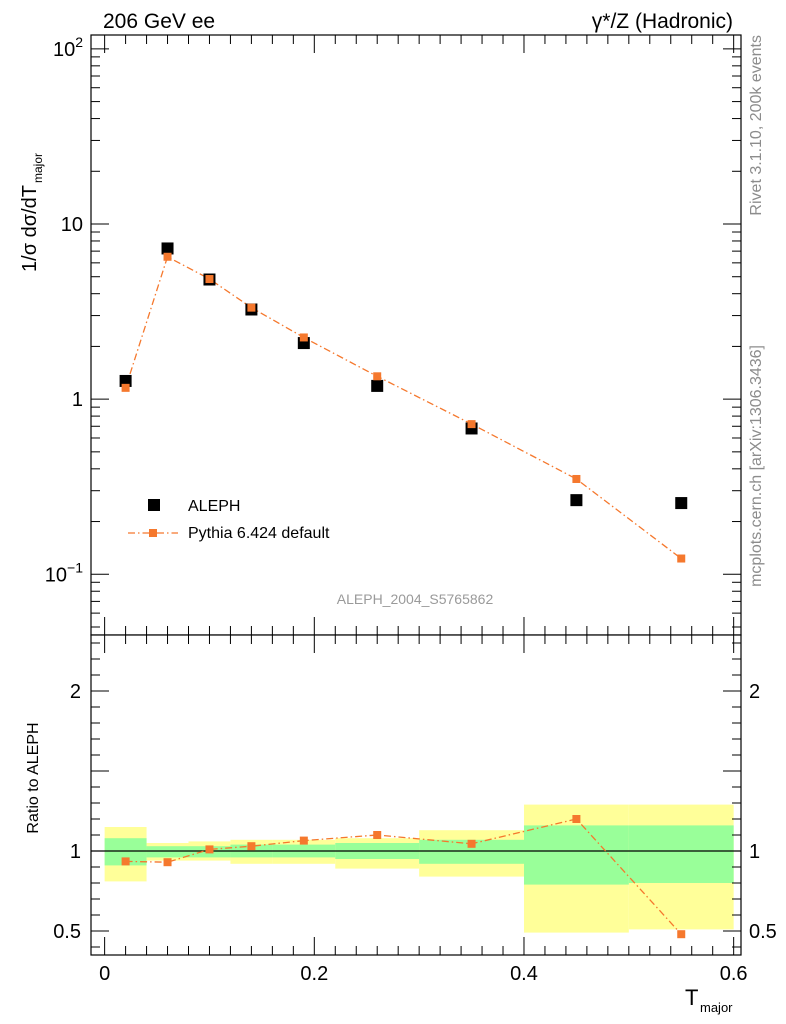  What do you see at coordinates (754, 692) in the screenshot?
I see `lower-y-tick-label-right: 2` at bounding box center [754, 692].